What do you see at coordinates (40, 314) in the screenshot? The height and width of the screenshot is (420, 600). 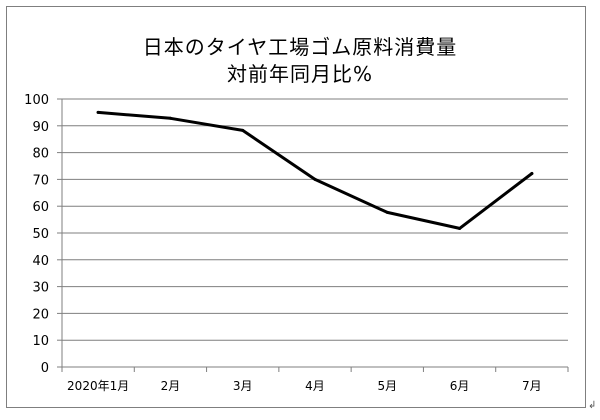 I see `y-tick-label: 20` at bounding box center [40, 314].